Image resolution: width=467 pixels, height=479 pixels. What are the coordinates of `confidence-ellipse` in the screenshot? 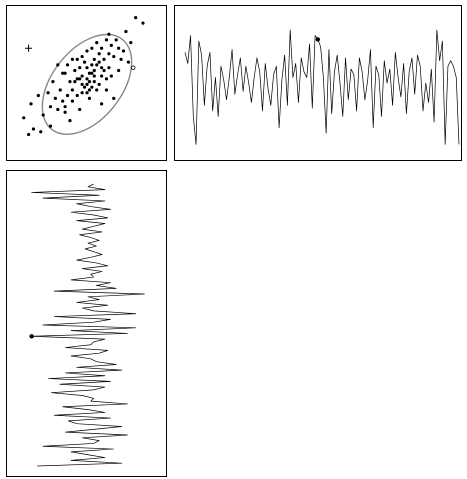 It's located at (87, 84).